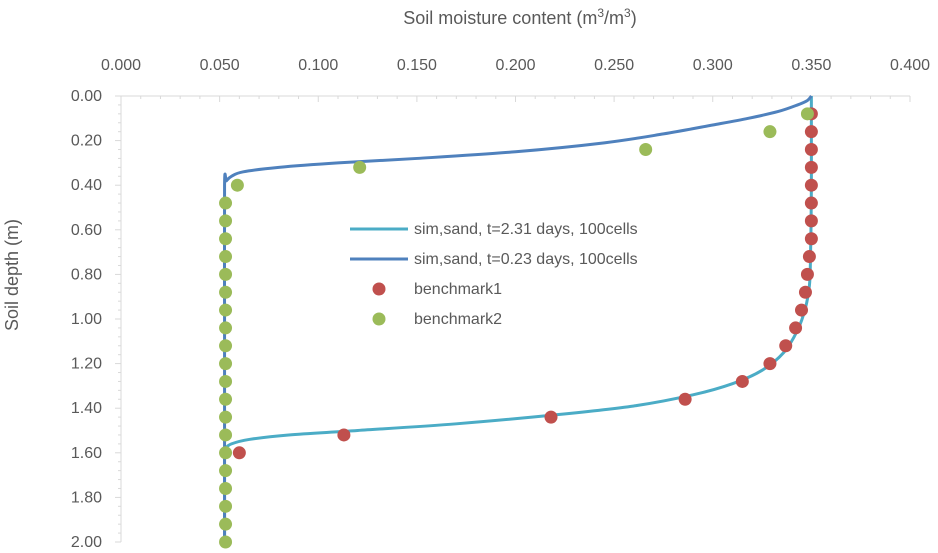 This screenshot has height=553, width=938. I want to click on legend-label: benchmark1, so click(458, 289).